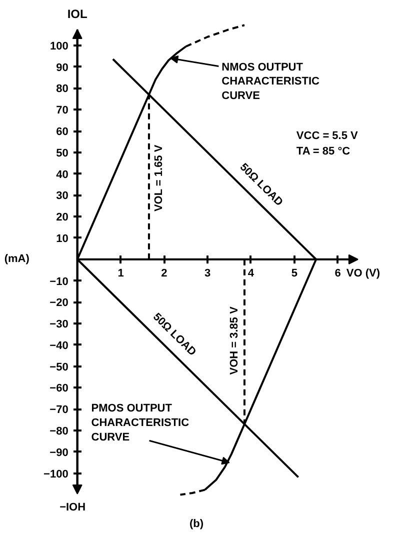  I want to click on y-tick-label: −80, so click(59, 432).